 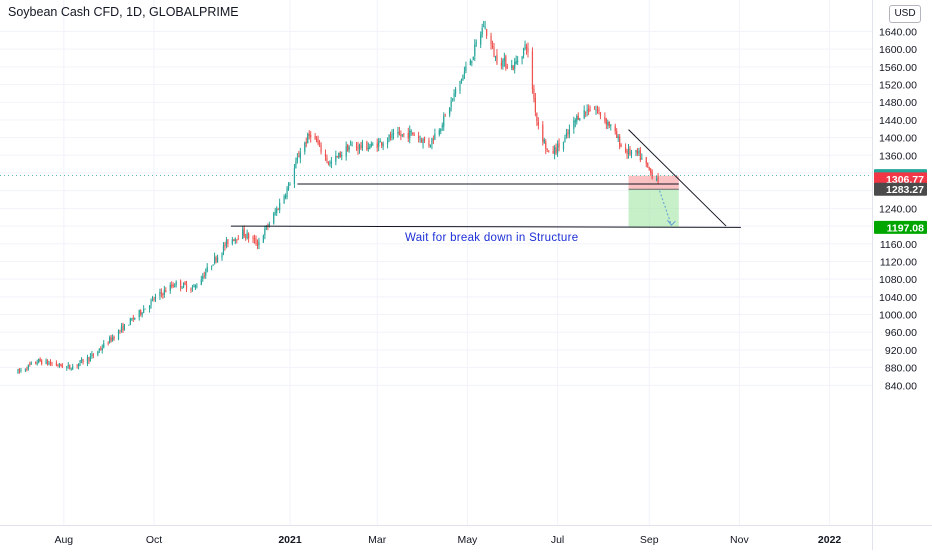 What do you see at coordinates (901, 333) in the screenshot?
I see `y-tick-label: 960.00` at bounding box center [901, 333].